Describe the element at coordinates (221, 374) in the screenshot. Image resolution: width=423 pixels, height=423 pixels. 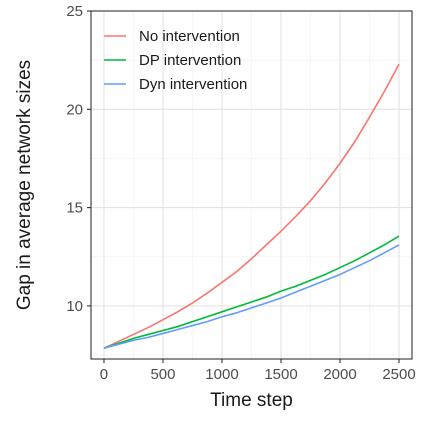
I see `x-tick-label: 1000` at that location.